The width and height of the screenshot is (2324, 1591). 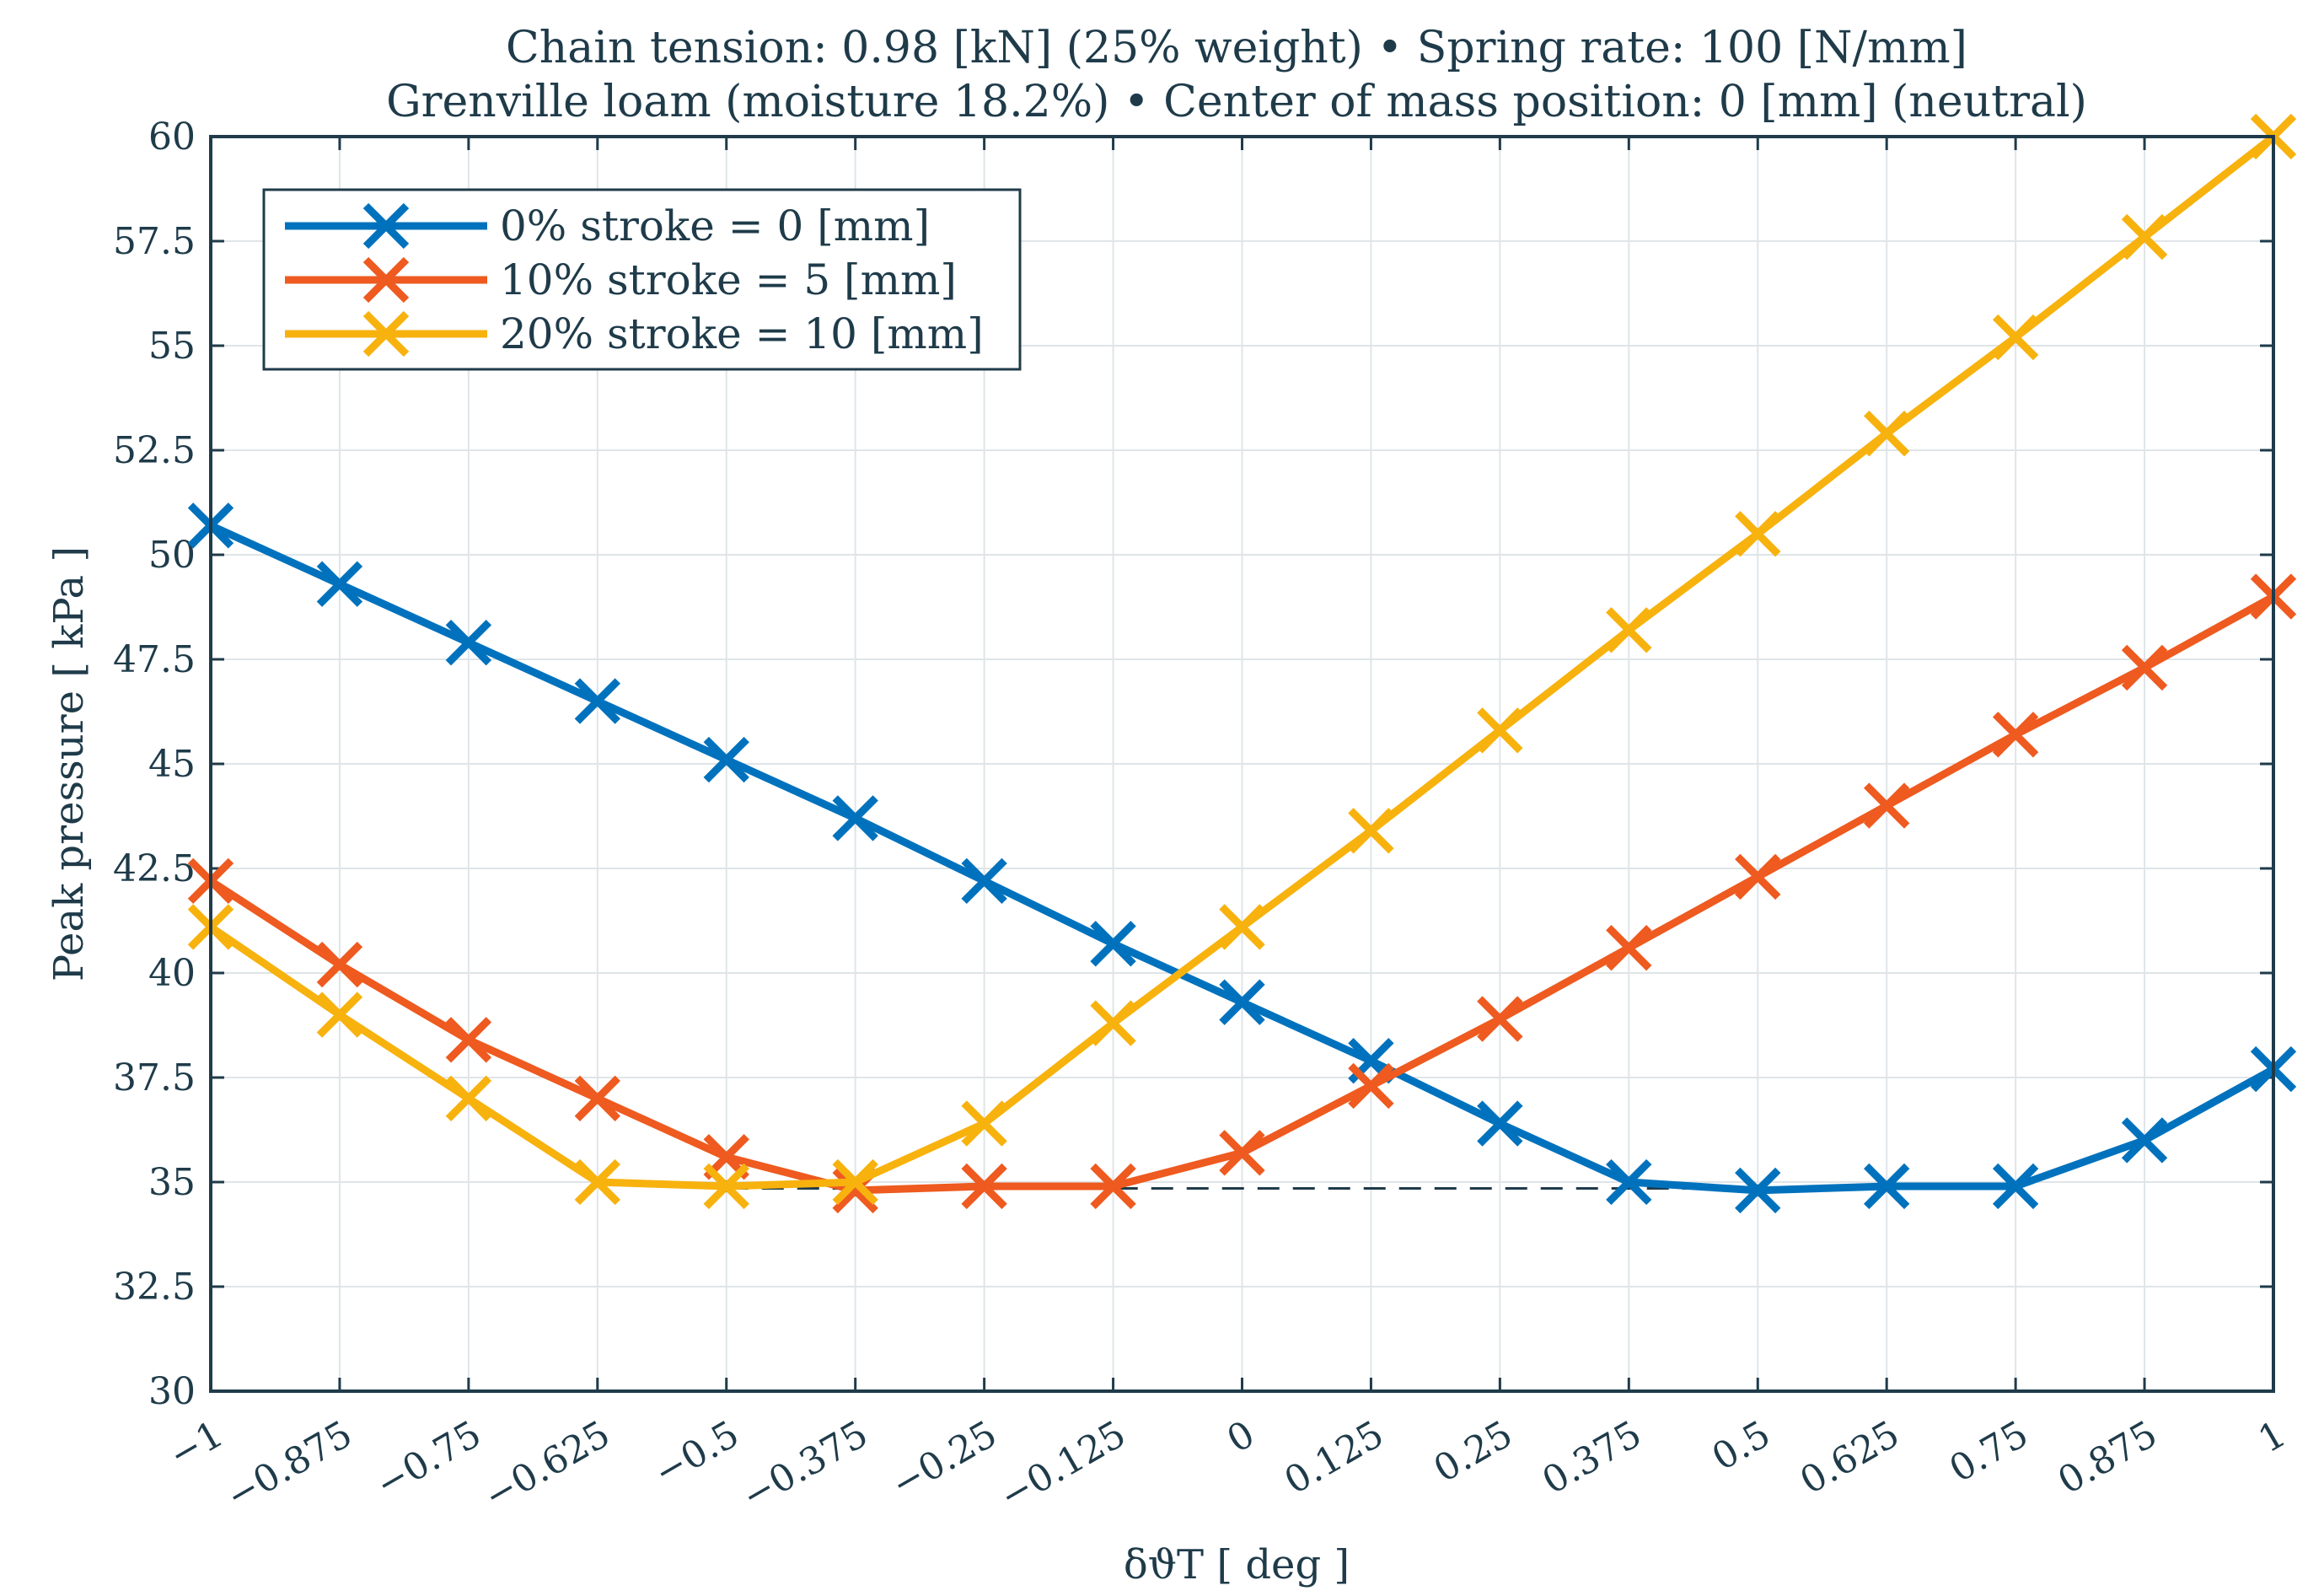 What do you see at coordinates (547, 1465) in the screenshot?
I see `x-tick-label: −0.625` at bounding box center [547, 1465].